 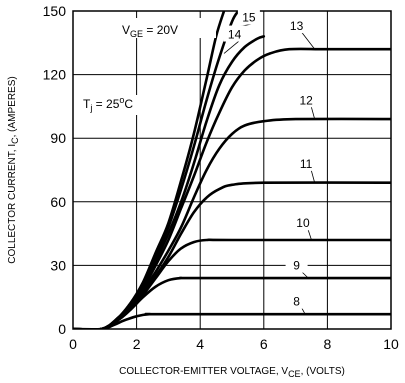 I want to click on x-axis-title: COLLECTOR-EMITTER VOLTAGE, VCE, (VOLTS), so click(x=232, y=372).